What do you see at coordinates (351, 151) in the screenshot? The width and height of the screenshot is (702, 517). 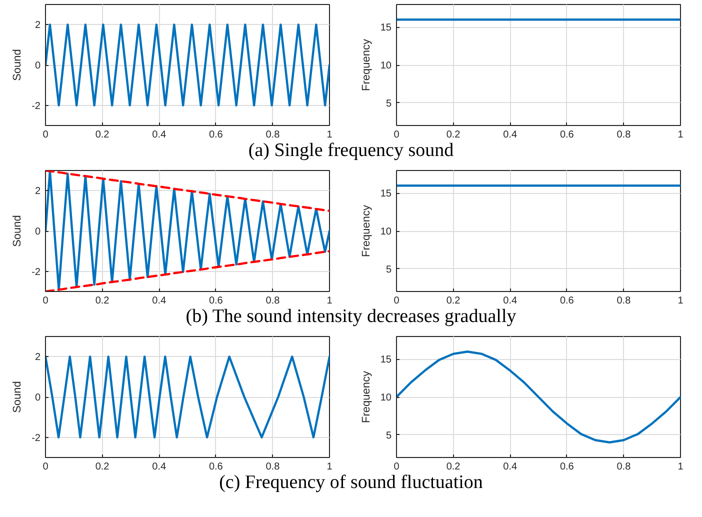 I see `text: (a) Single frequency sound` at bounding box center [351, 151].